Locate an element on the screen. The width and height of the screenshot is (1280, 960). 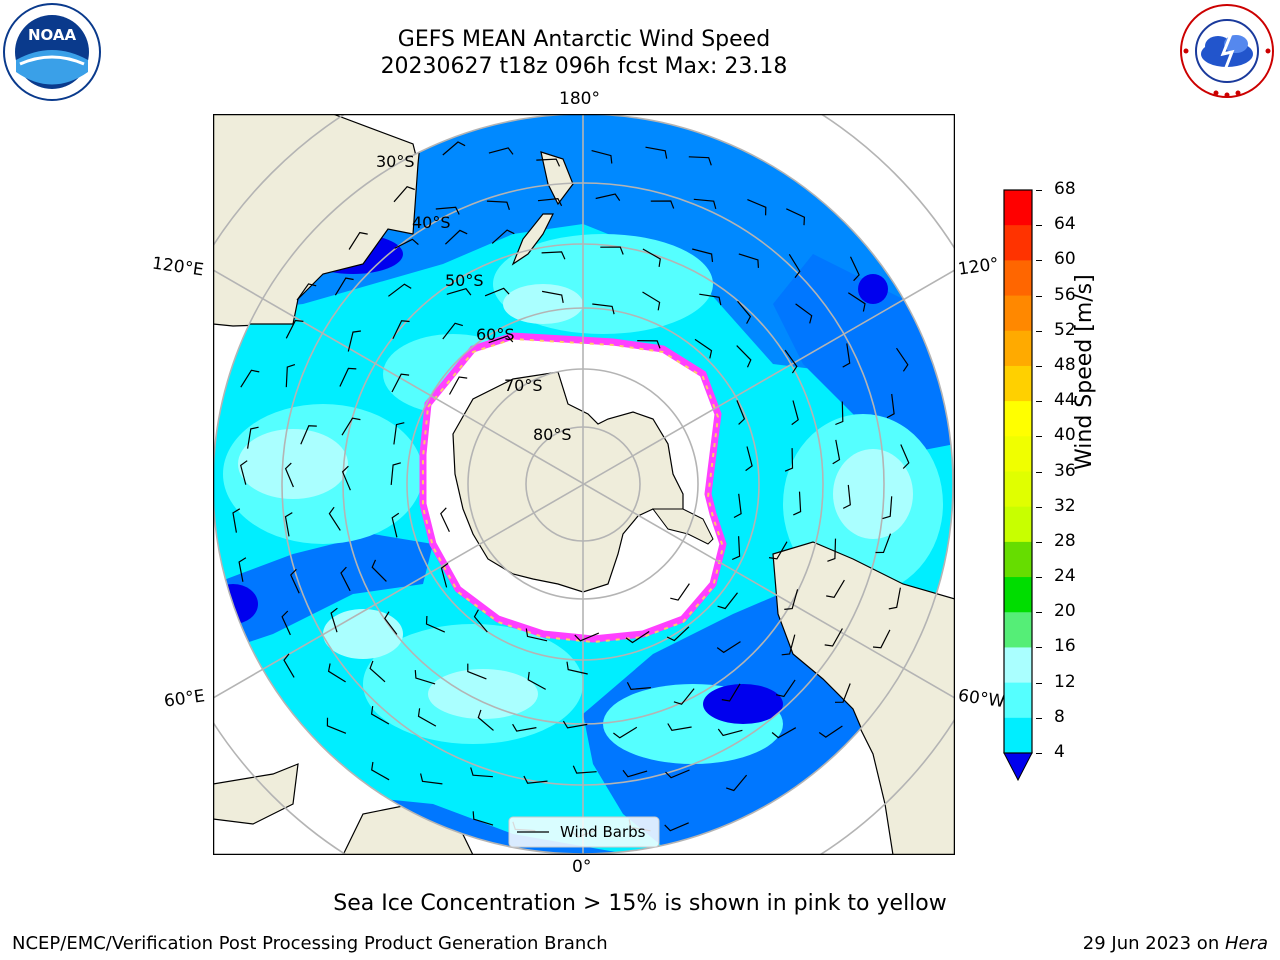
legend: Wind Barbs is located at coordinates (584, 832).